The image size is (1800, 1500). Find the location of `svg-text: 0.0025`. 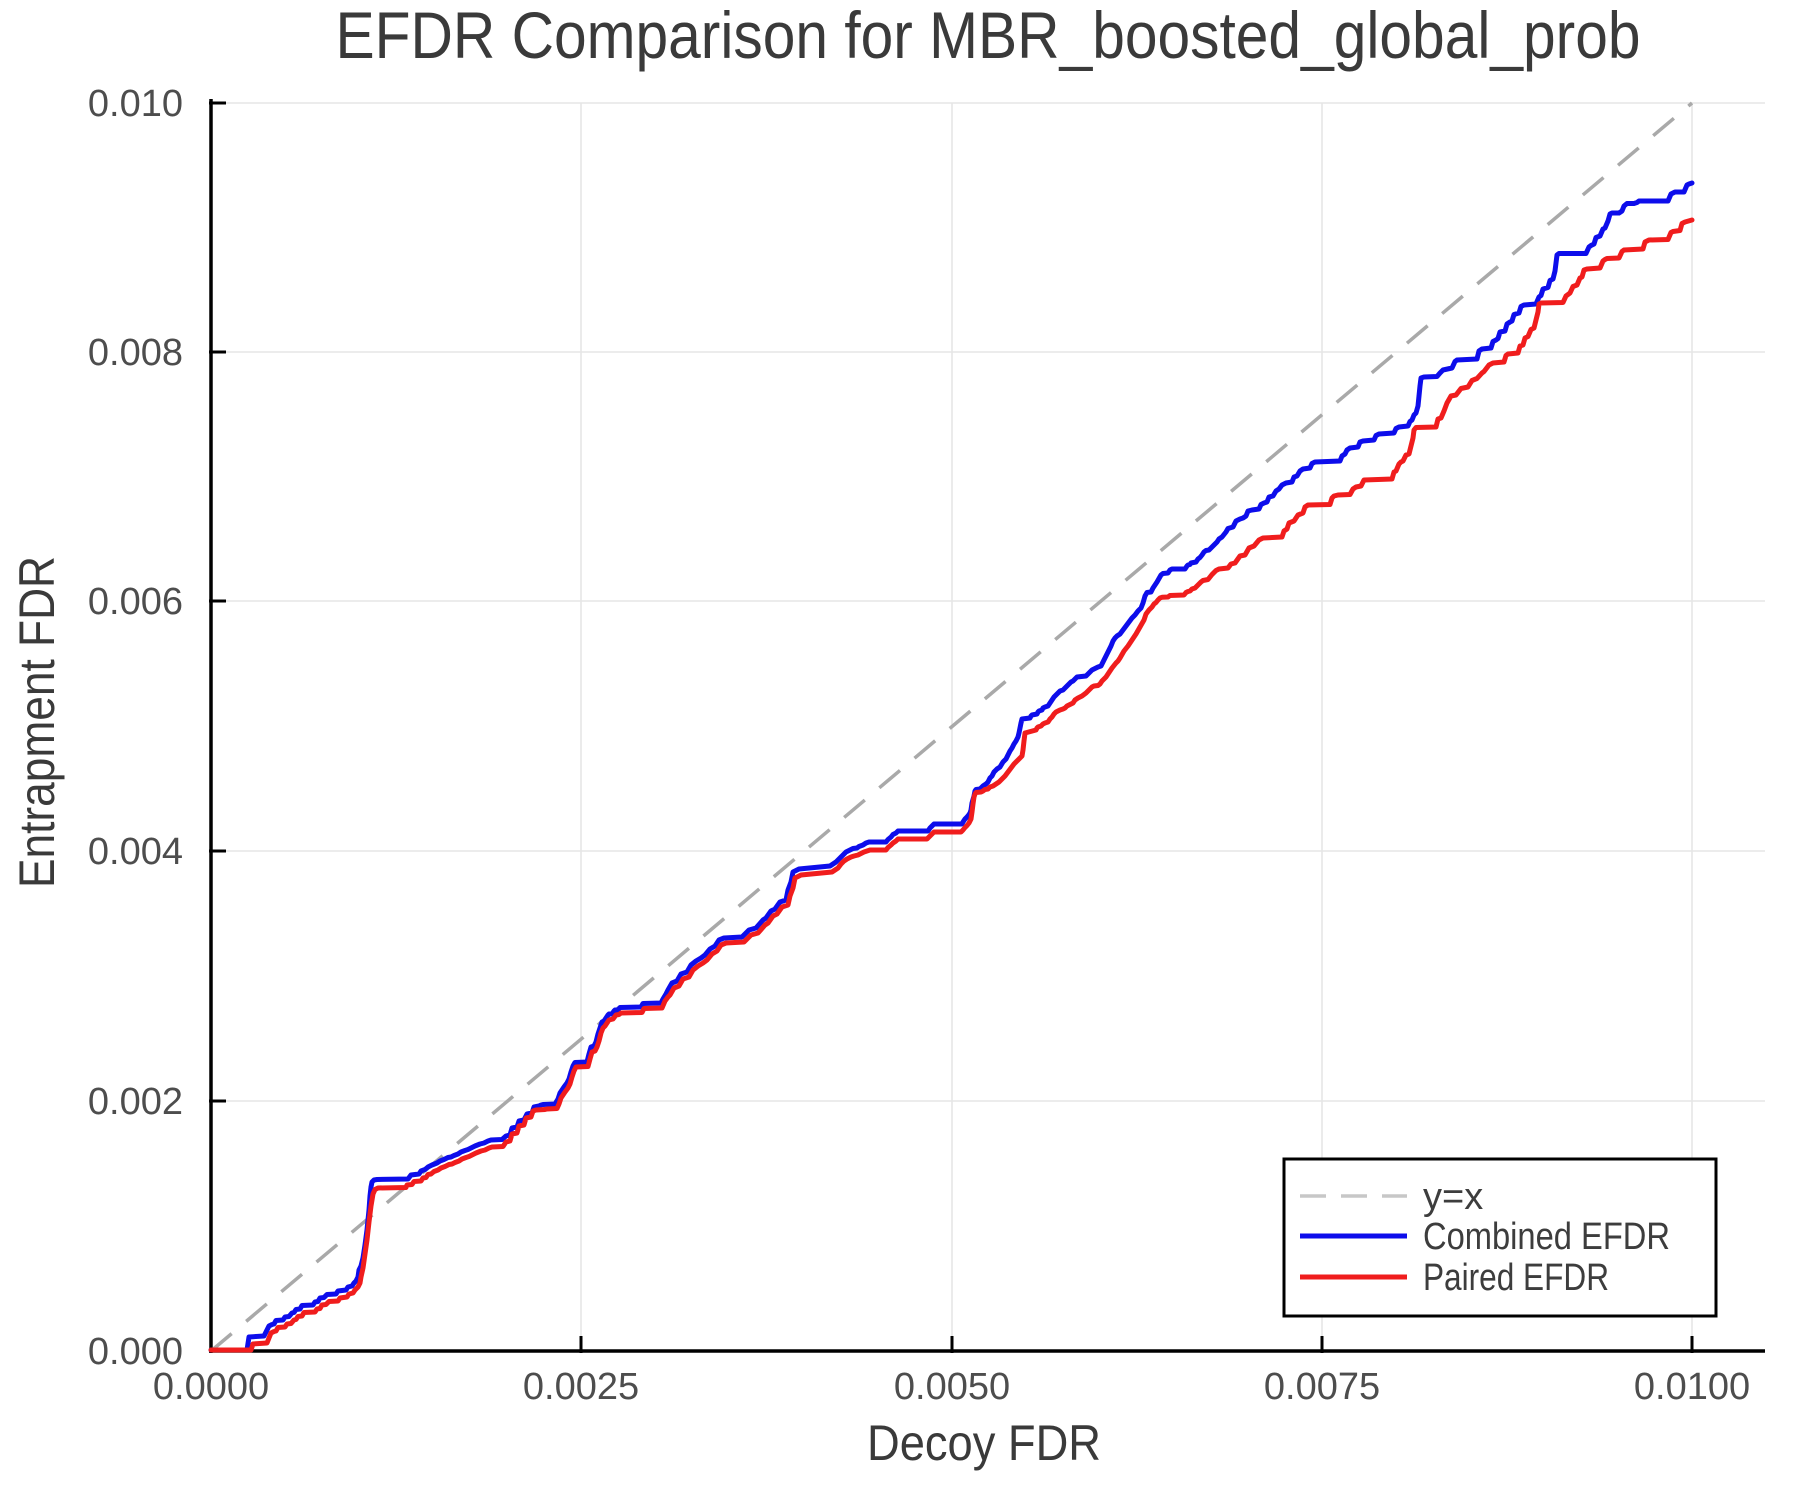

svg-text: 0.0025 is located at coordinates (581, 1387).